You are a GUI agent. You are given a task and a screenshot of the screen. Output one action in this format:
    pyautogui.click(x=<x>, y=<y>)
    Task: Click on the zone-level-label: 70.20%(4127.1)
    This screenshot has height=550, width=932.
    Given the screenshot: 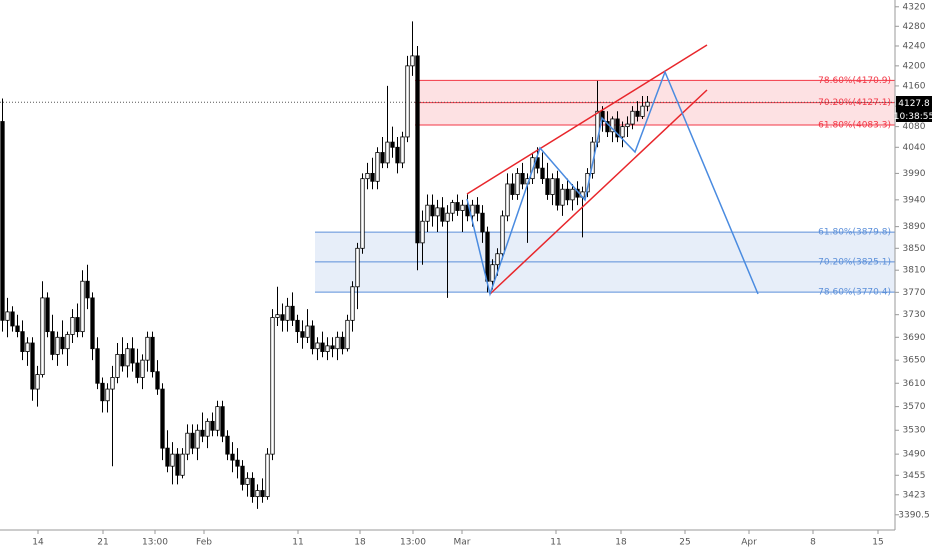 What is the action you would take?
    pyautogui.click(x=854, y=103)
    